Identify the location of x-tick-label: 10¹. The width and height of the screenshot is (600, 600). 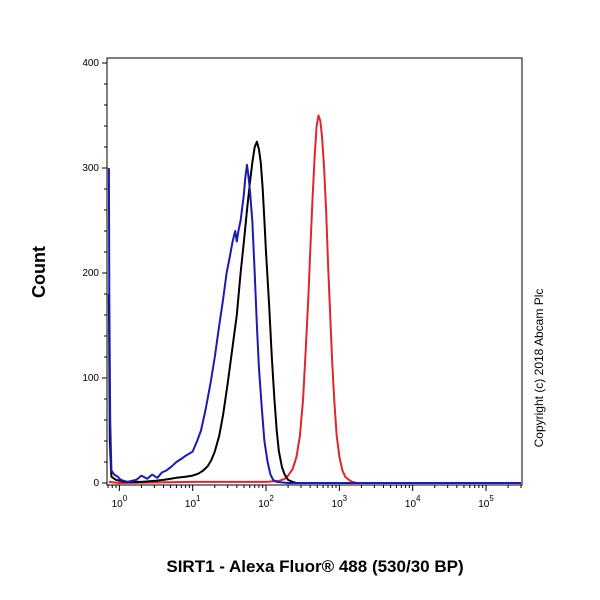
(193, 502).